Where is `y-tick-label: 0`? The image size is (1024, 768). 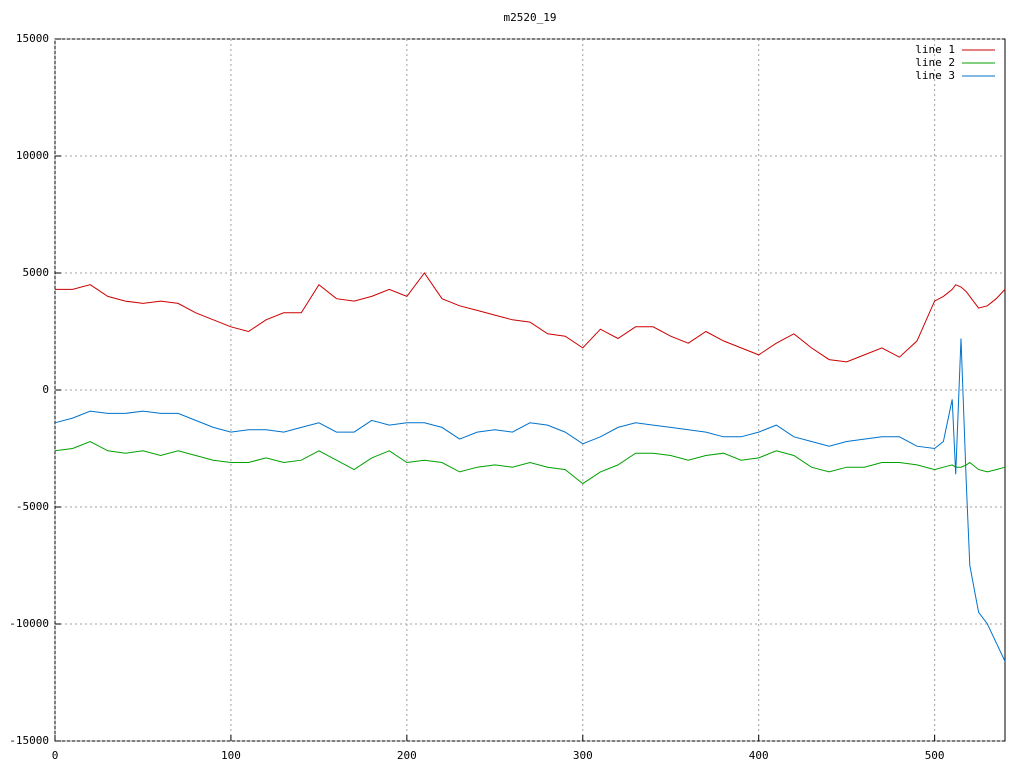 y-tick-label: 0 is located at coordinates (45, 389).